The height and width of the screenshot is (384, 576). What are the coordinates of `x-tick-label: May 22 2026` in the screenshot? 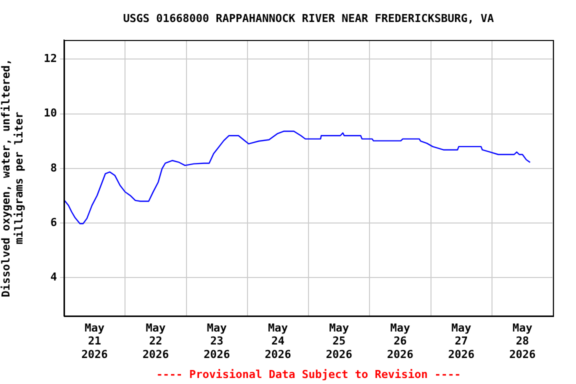 It's located at (156, 341).